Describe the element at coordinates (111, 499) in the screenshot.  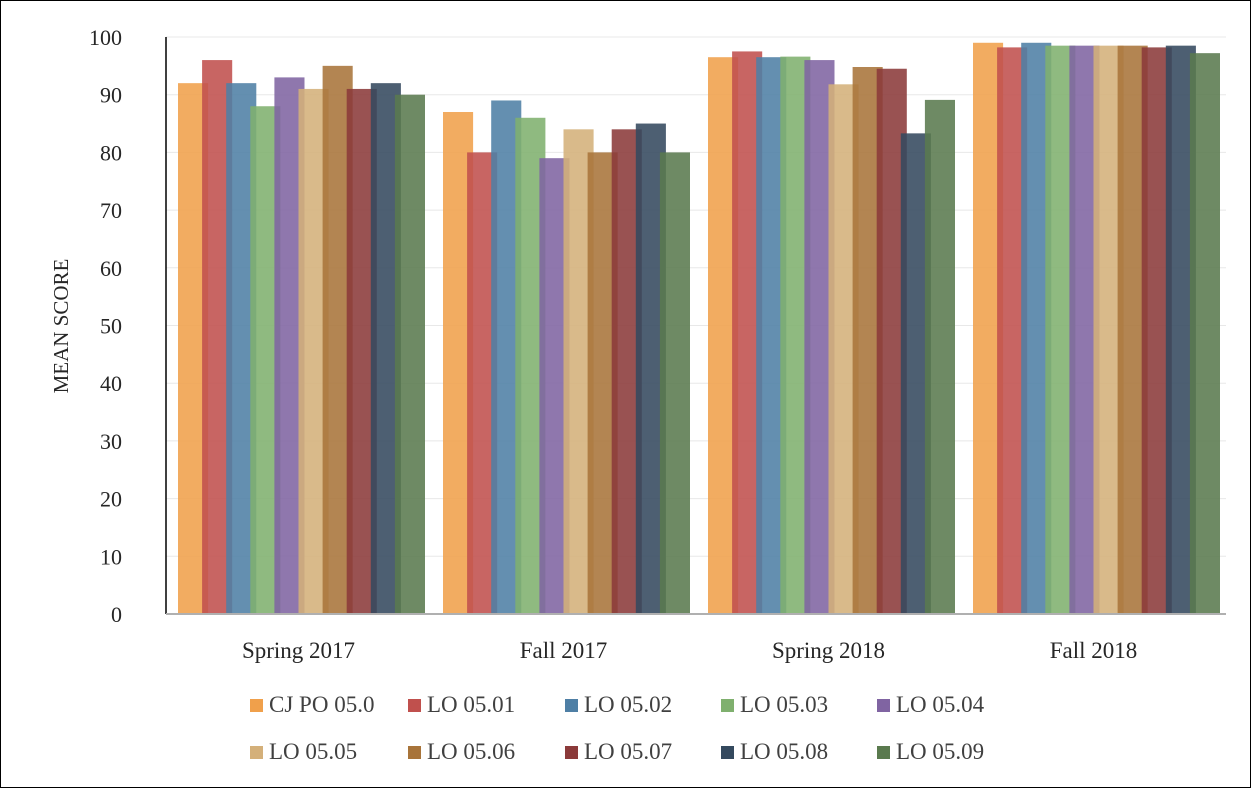
I see `y-tick-label: 20` at that location.